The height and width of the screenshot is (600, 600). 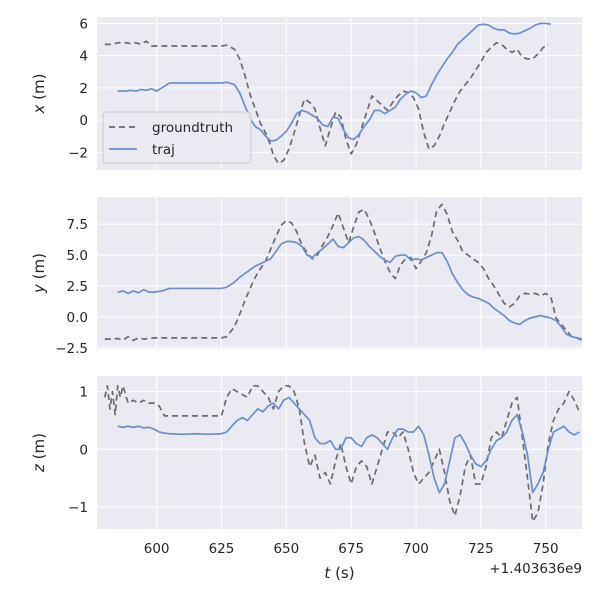 I want to click on y-tick-label: 5.0, so click(x=77, y=256).